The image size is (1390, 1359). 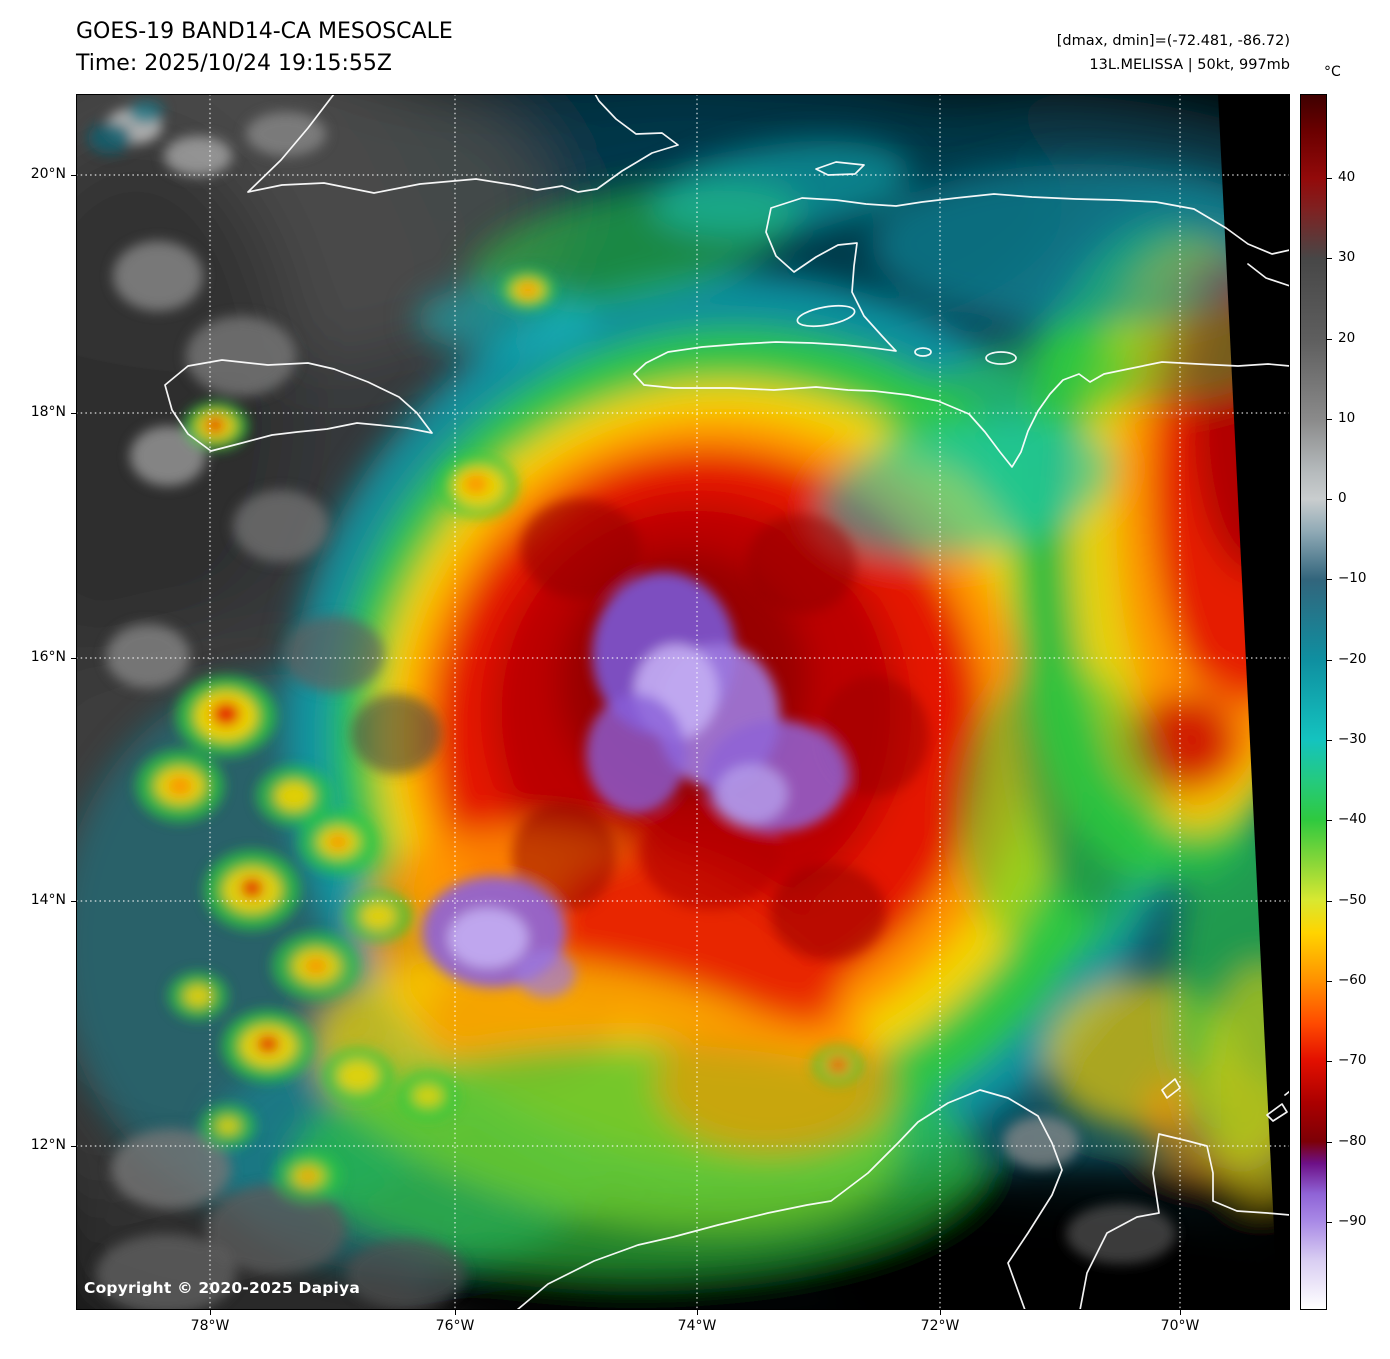 What do you see at coordinates (1001, 358) in the screenshot?
I see `lake-enriquillo` at bounding box center [1001, 358].